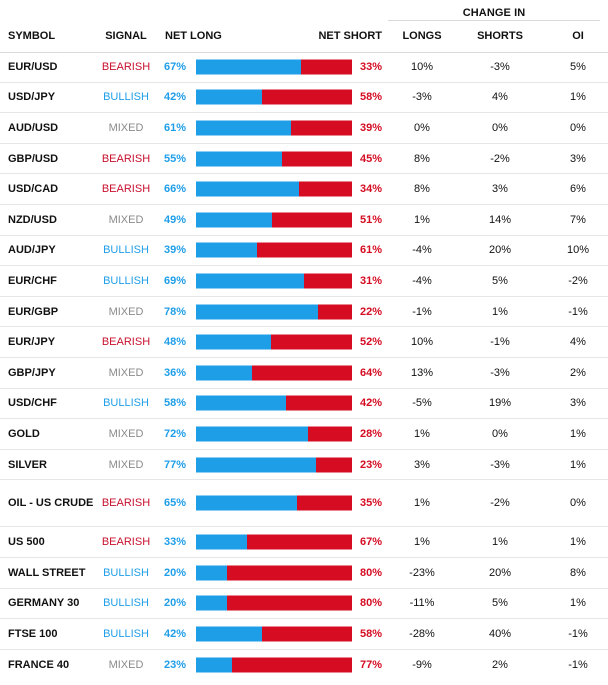  I want to click on table-row: US 500 BEARISH 33% 67% 1% 1% 1%, so click(304, 542).